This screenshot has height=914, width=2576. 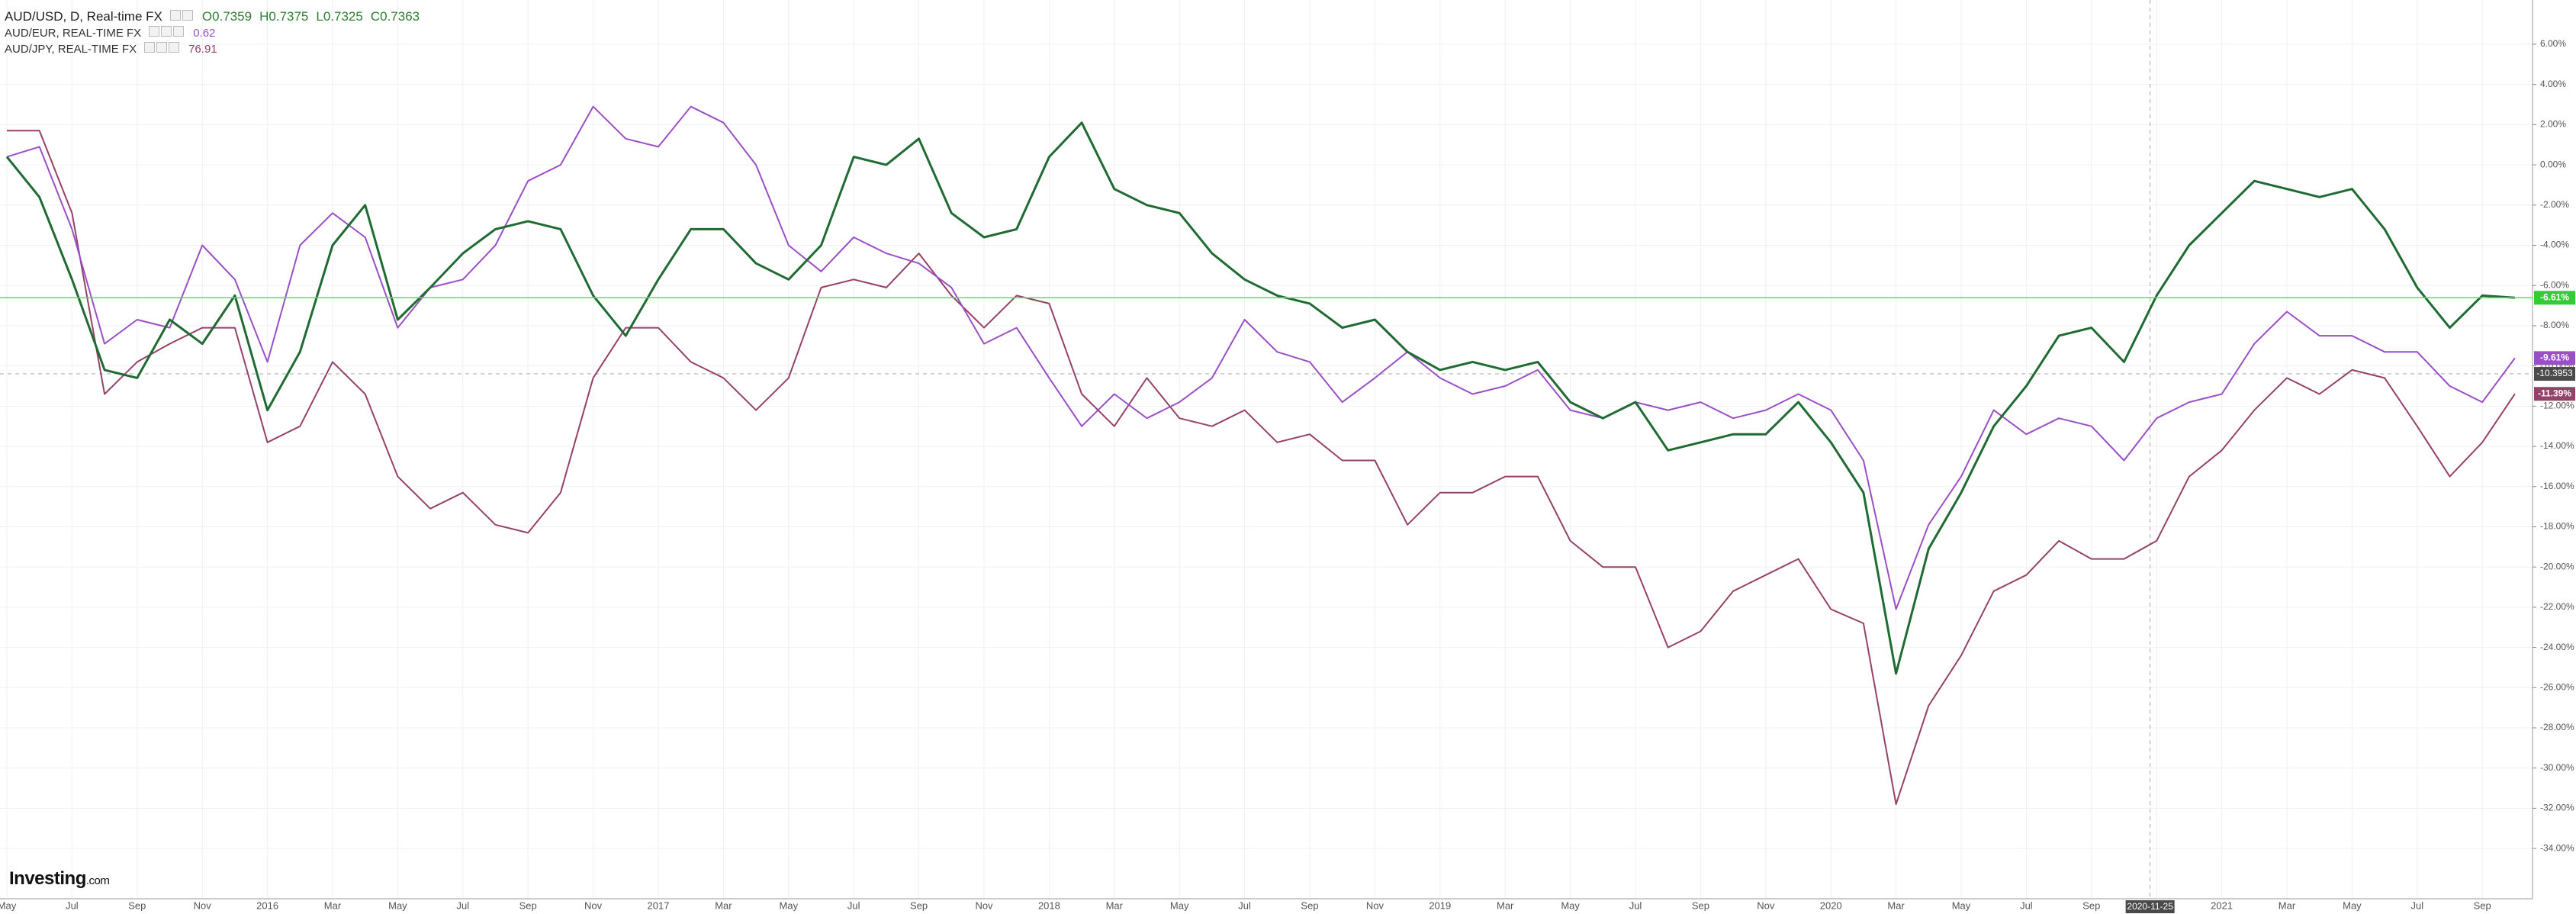 What do you see at coordinates (73, 33) in the screenshot?
I see `legend-name: AUD/EUR, REAL-TIME FX` at bounding box center [73, 33].